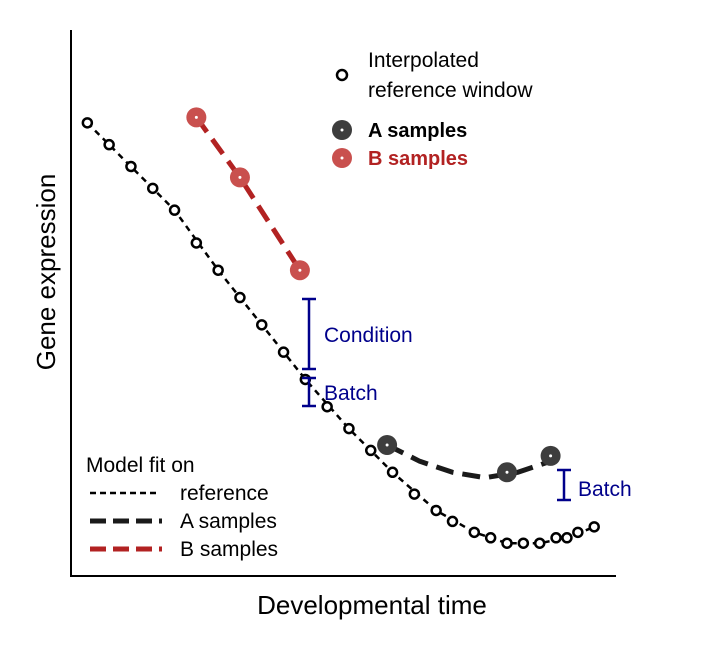 The width and height of the screenshot is (709, 652). Describe the element at coordinates (564, 485) in the screenshot. I see `batch-bracket-right` at that location.